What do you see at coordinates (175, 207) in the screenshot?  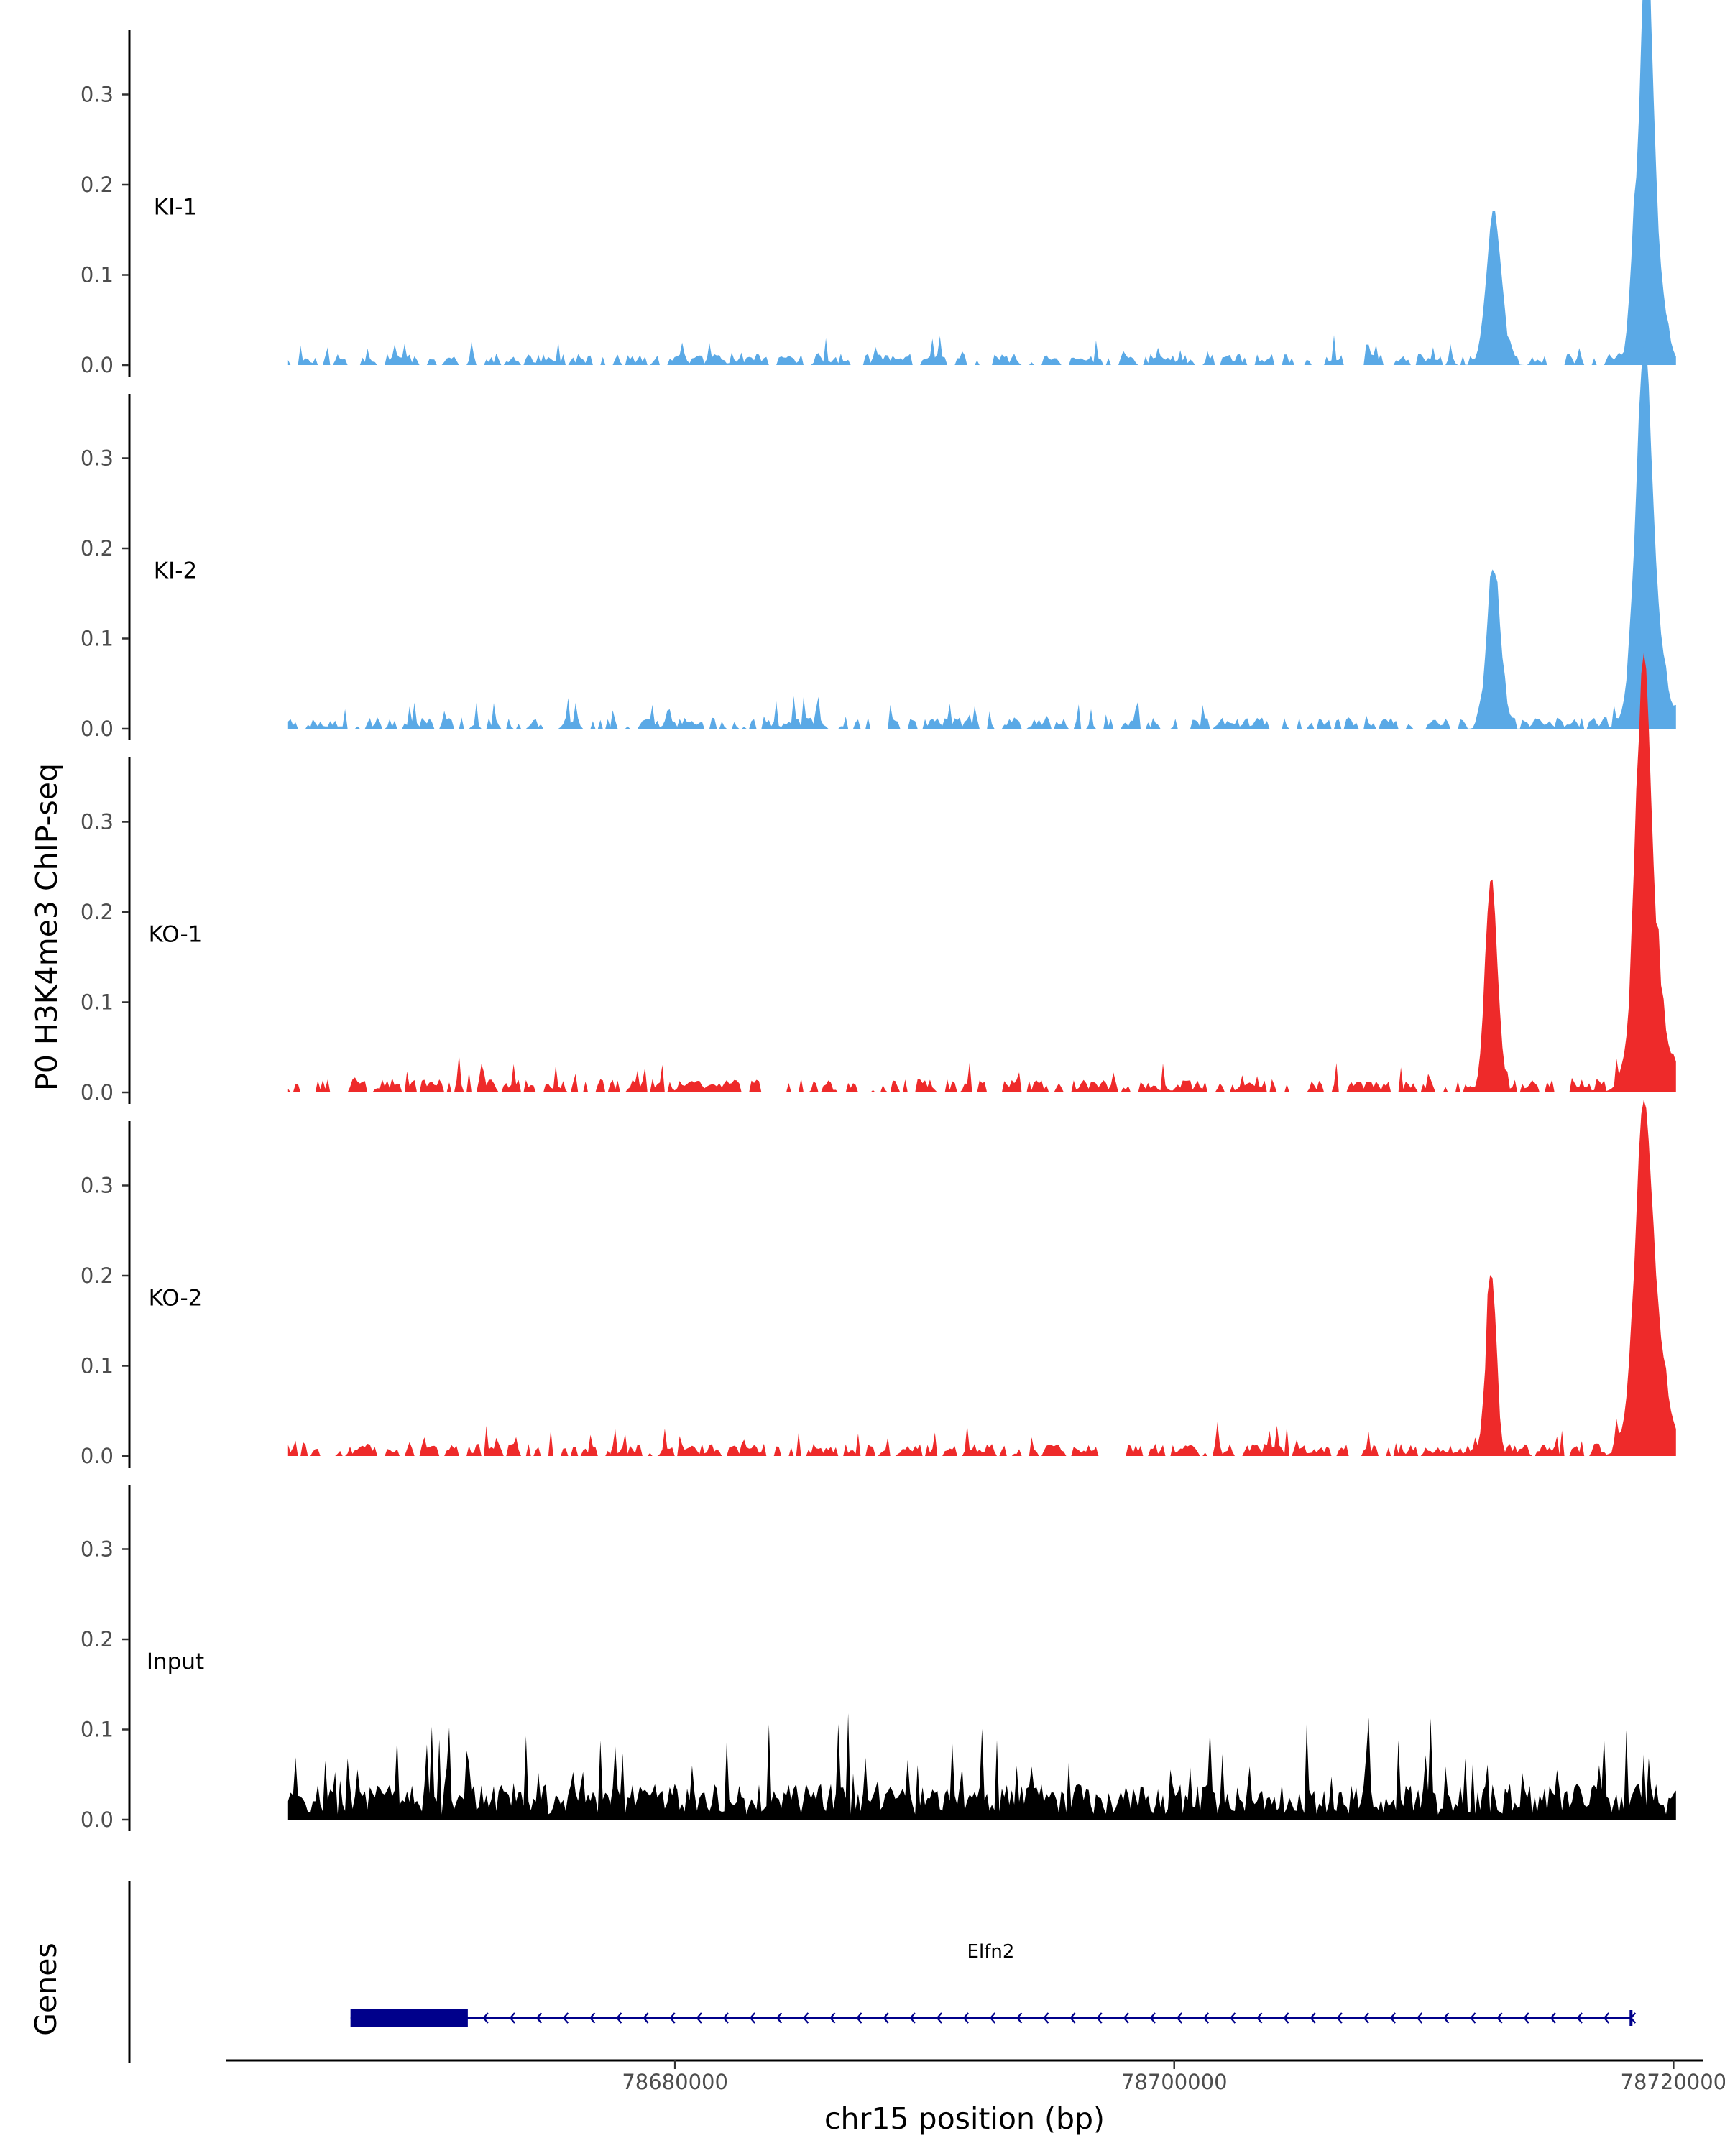 I see `track-label: KI-1` at bounding box center [175, 207].